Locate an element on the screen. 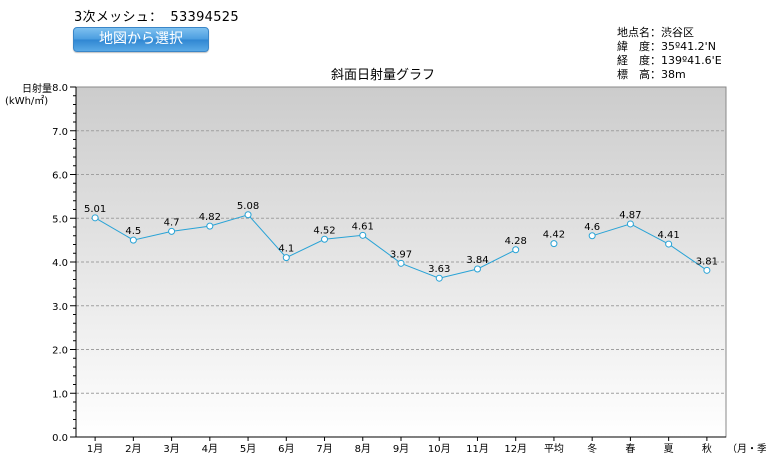  data-label: 5.01 is located at coordinates (95, 209).